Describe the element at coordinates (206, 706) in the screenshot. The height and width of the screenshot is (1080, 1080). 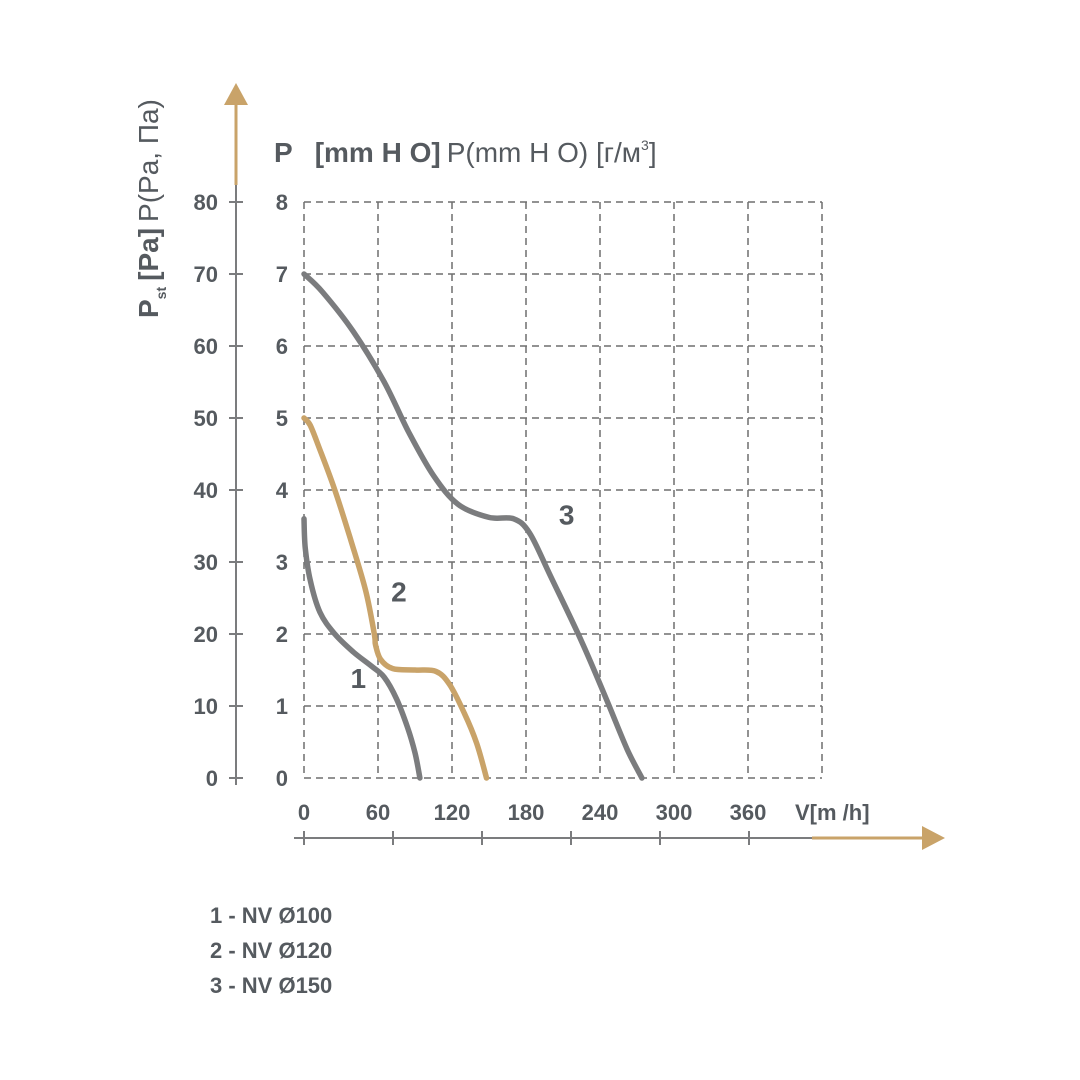
I see `y-tick-label-pa: 10` at that location.